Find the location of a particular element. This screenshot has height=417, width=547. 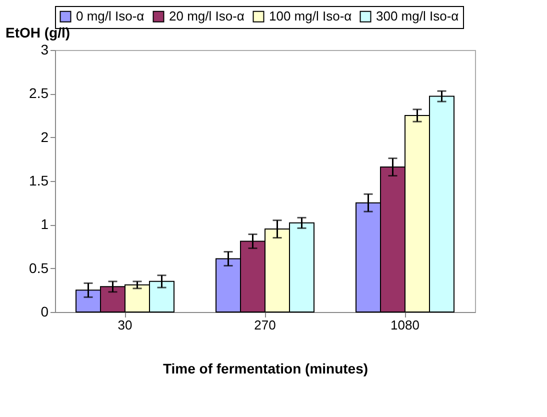

legend-label: 300 mg/l Iso-α is located at coordinates (418, 16).